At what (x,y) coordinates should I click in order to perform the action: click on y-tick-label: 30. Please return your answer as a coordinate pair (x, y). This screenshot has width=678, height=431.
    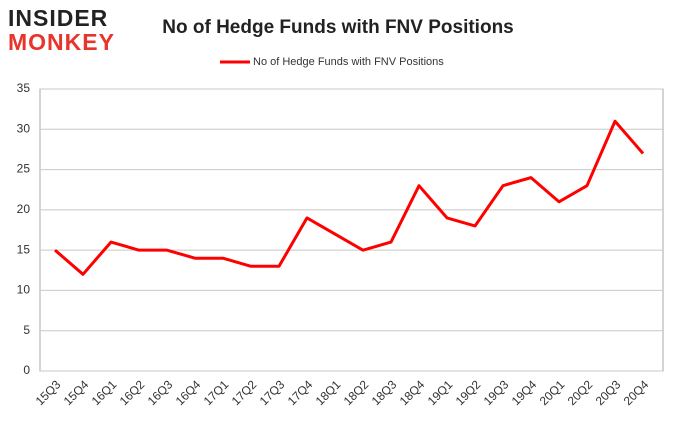
    Looking at the image, I should click on (24, 128).